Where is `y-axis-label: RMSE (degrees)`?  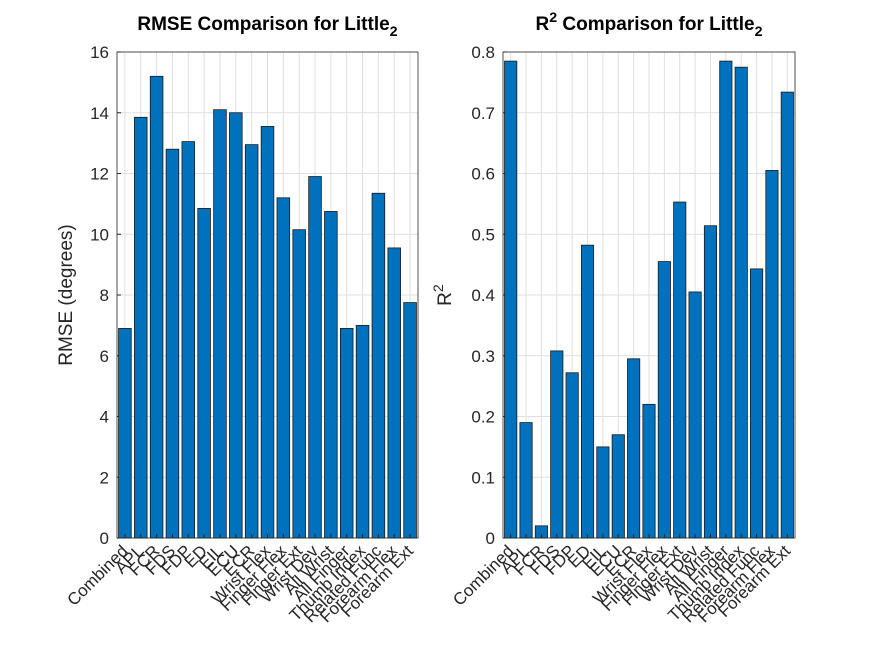
y-axis-label: RMSE (degrees) is located at coordinates (66, 295).